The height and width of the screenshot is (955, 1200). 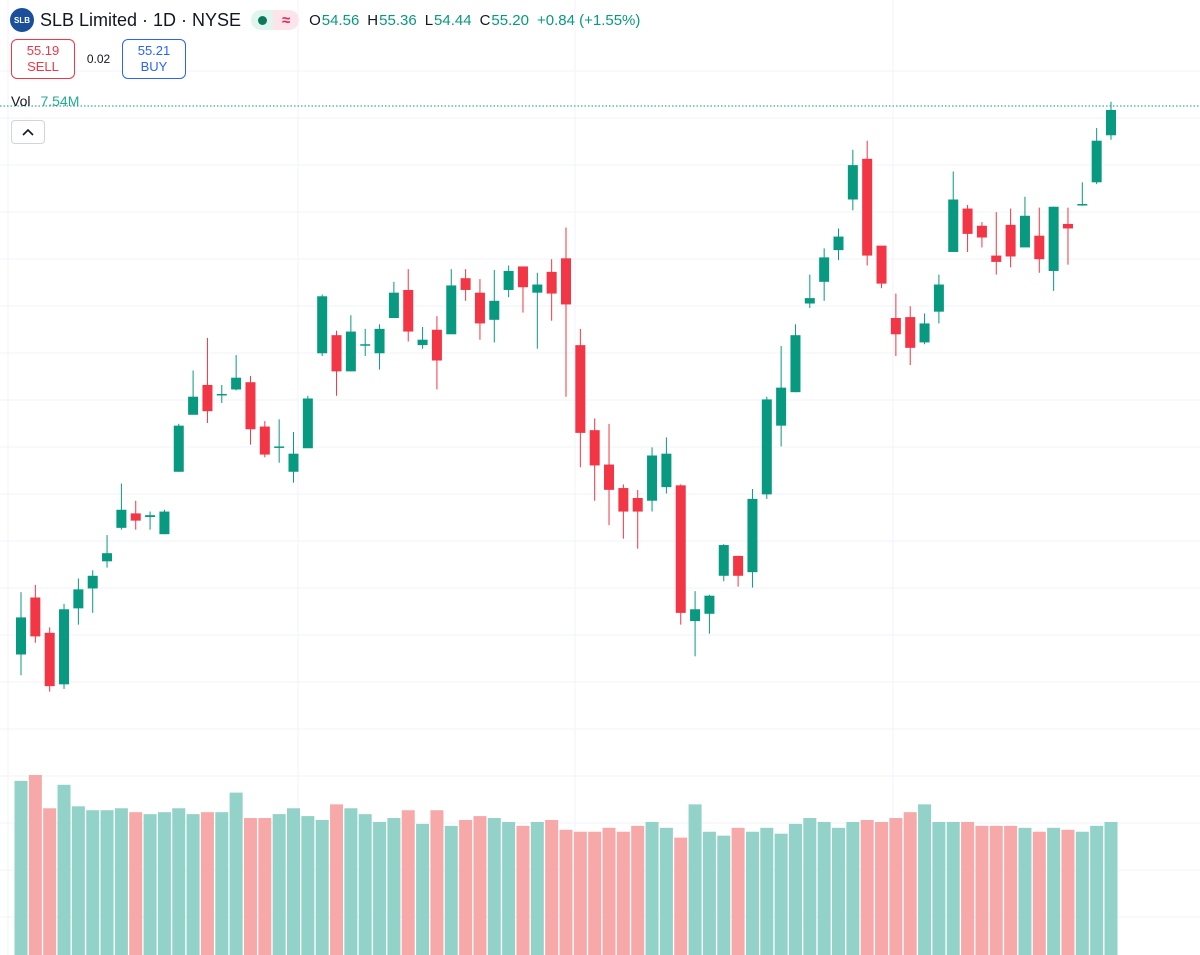 What do you see at coordinates (154, 66) in the screenshot?
I see `buy-label: BUY` at bounding box center [154, 66].